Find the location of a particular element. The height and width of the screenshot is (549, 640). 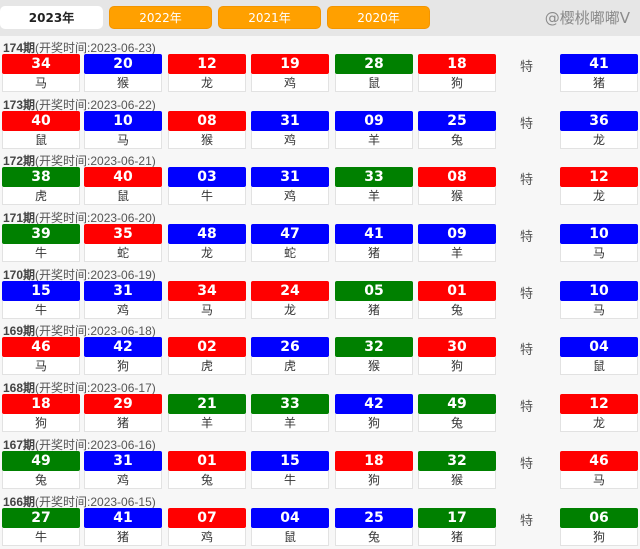

ball-number: 36 is located at coordinates (599, 120).